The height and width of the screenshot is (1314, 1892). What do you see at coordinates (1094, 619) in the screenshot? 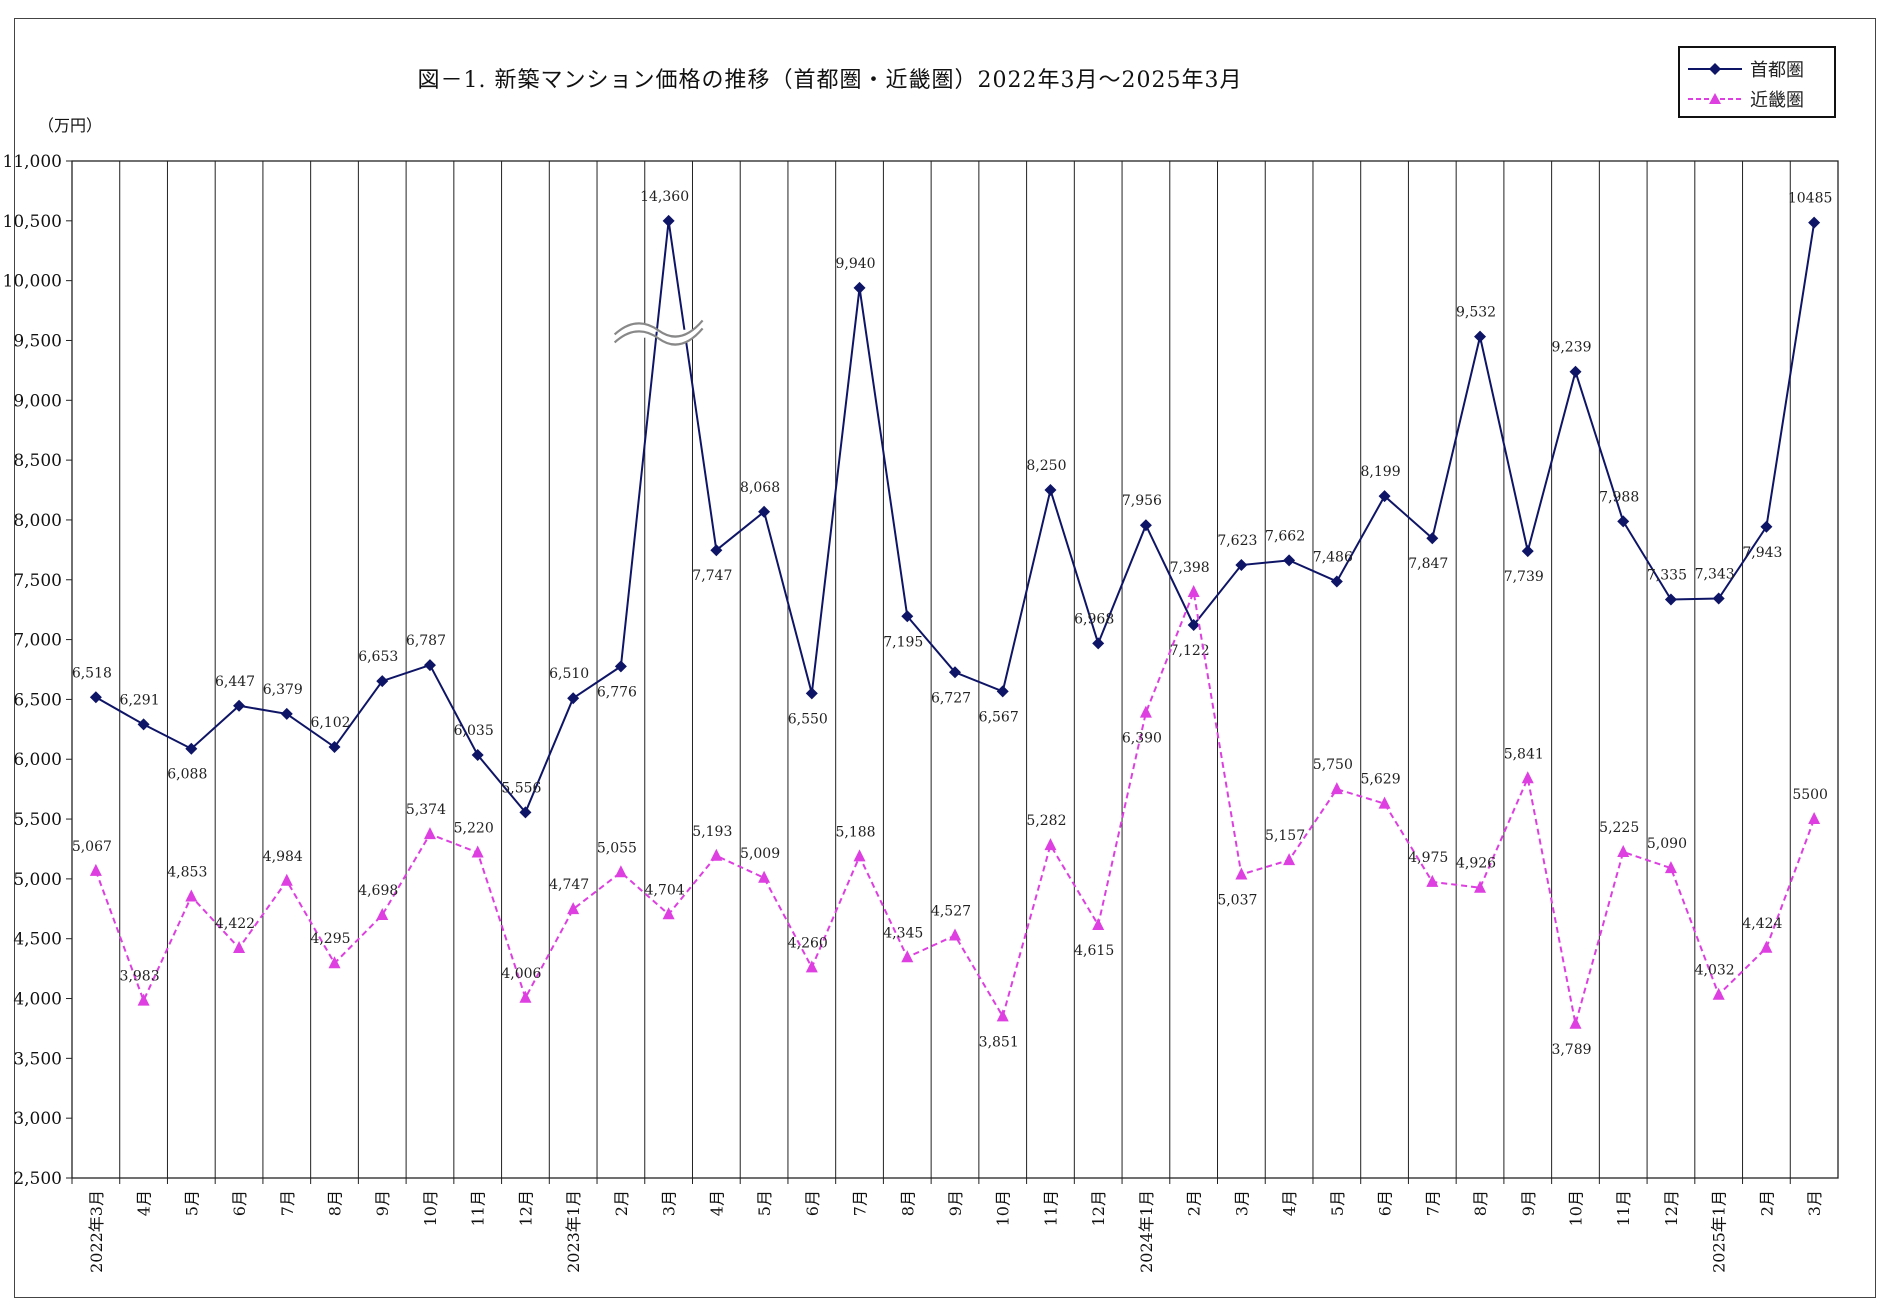
I see `data-label: 6,968` at bounding box center [1094, 619].